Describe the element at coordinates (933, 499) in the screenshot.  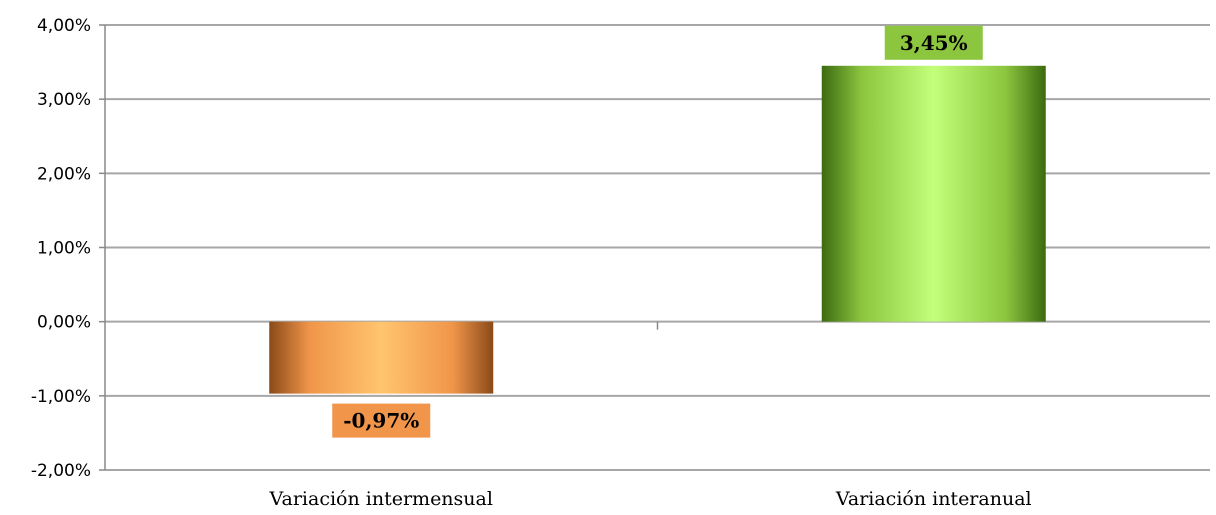
I see `x-category-label: Variación interanual` at that location.